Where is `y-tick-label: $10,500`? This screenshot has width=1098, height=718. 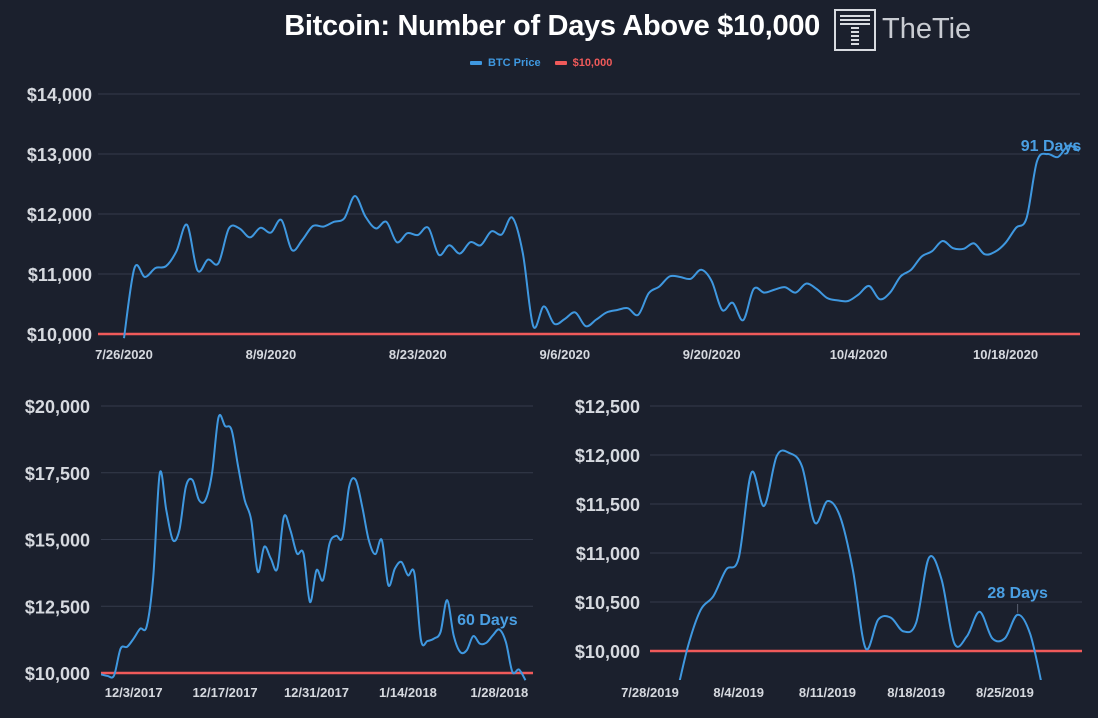
y-tick-label: $10,500 is located at coordinates (607, 603).